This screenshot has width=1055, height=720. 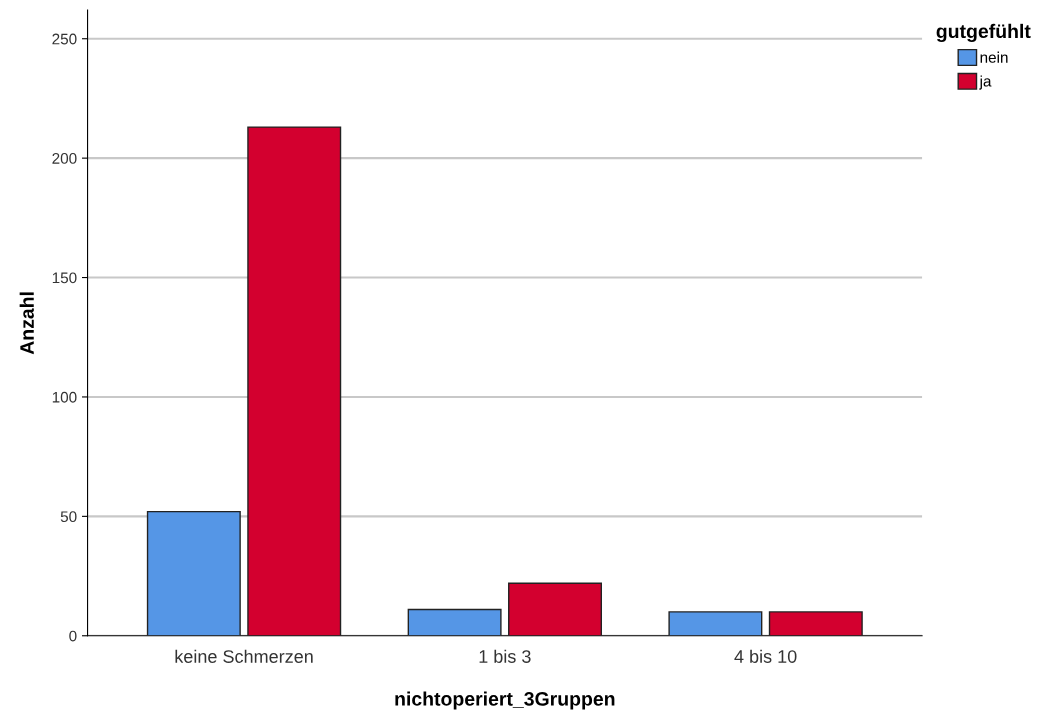 I want to click on x-axis-title: nichtoperiert_3Gruppen, so click(x=505, y=700).